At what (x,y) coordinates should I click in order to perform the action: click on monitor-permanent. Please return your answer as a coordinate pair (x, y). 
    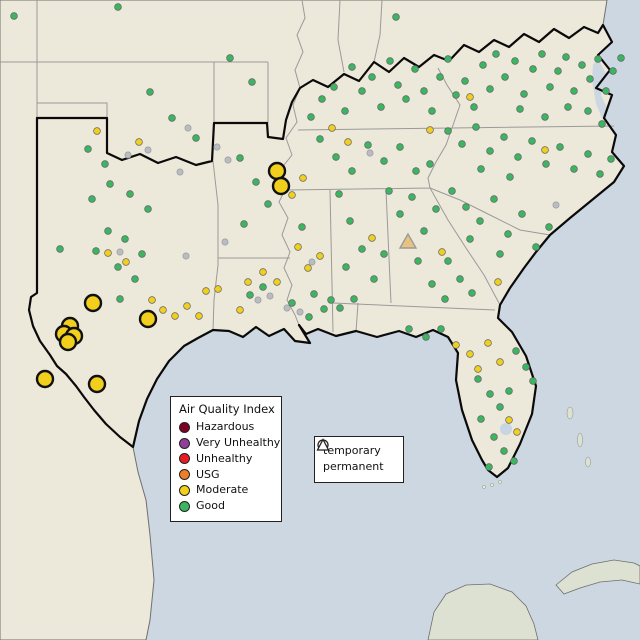
    Looking at the image, I should click on (408, 240).